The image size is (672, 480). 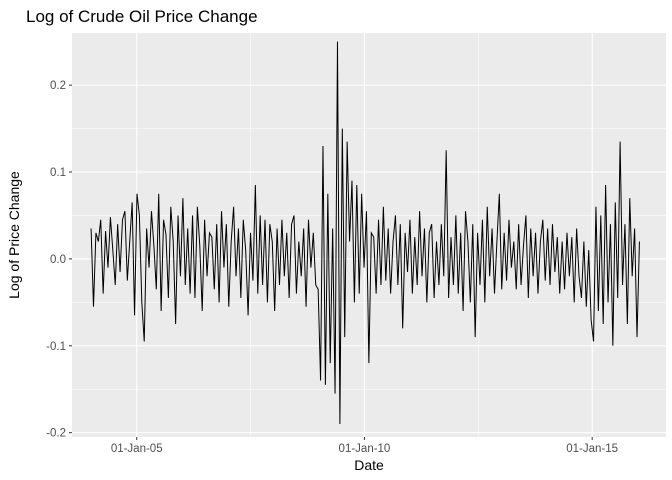 What do you see at coordinates (137, 449) in the screenshot?
I see `x-tick-label: 01-Jan-05` at bounding box center [137, 449].